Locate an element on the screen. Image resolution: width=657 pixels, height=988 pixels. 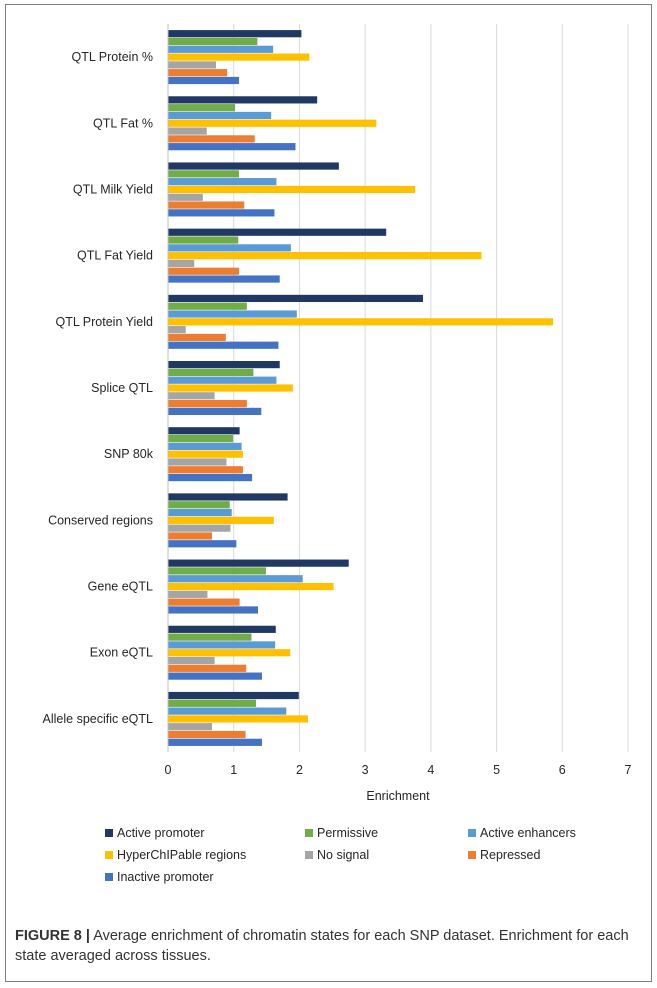
category-label: QTL Fat Yield is located at coordinates (115, 256).